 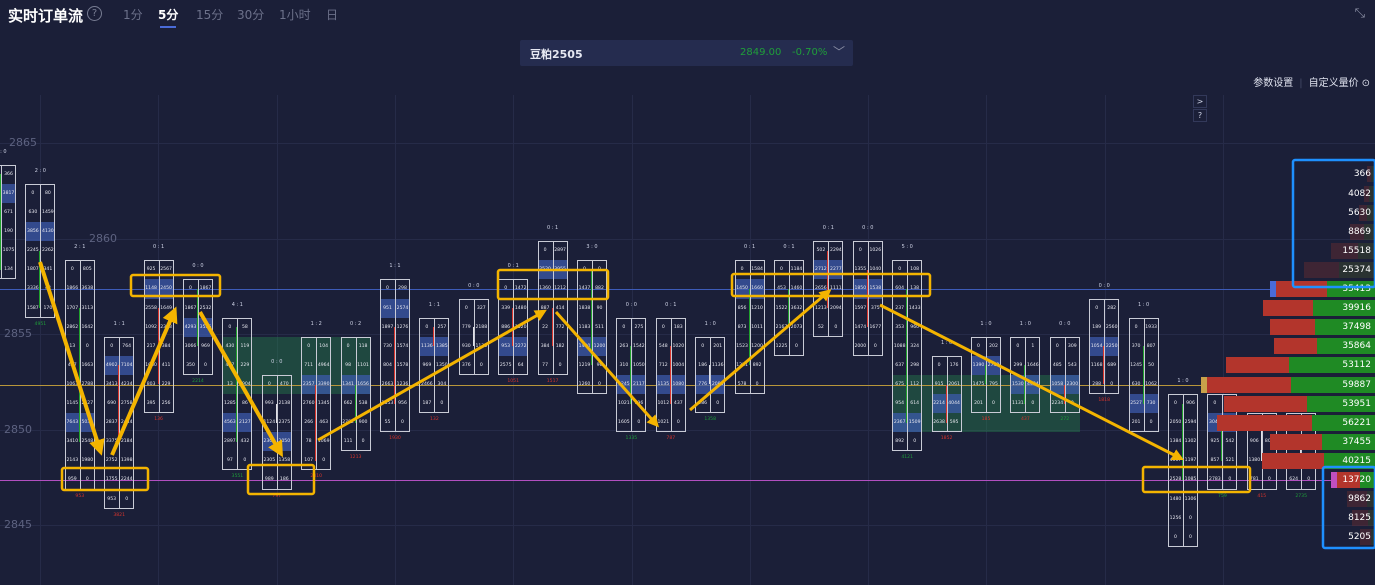 I want to click on tab-day: 日, so click(x=332, y=15).